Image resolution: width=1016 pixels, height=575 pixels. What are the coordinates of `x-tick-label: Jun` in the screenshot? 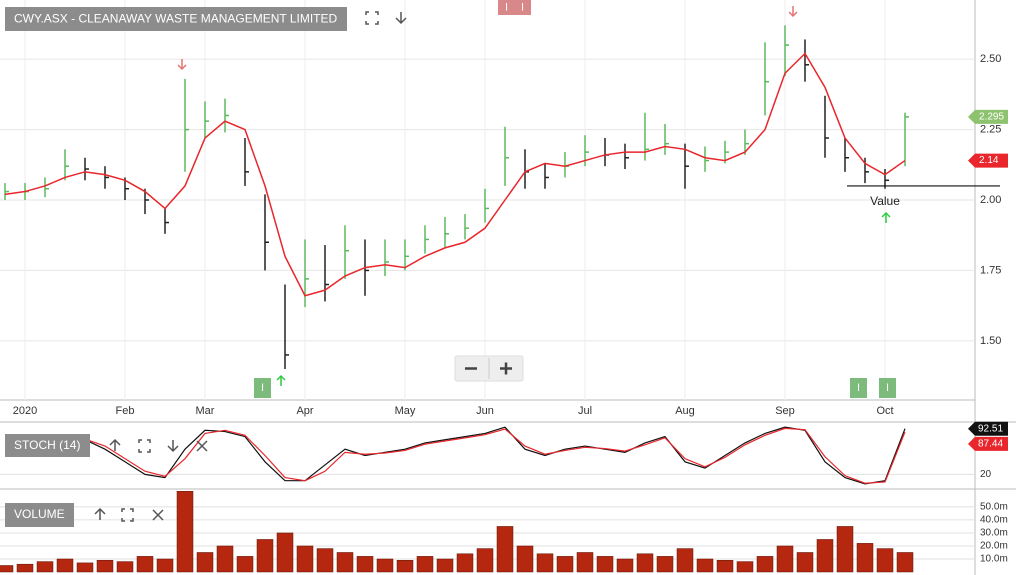 It's located at (485, 411).